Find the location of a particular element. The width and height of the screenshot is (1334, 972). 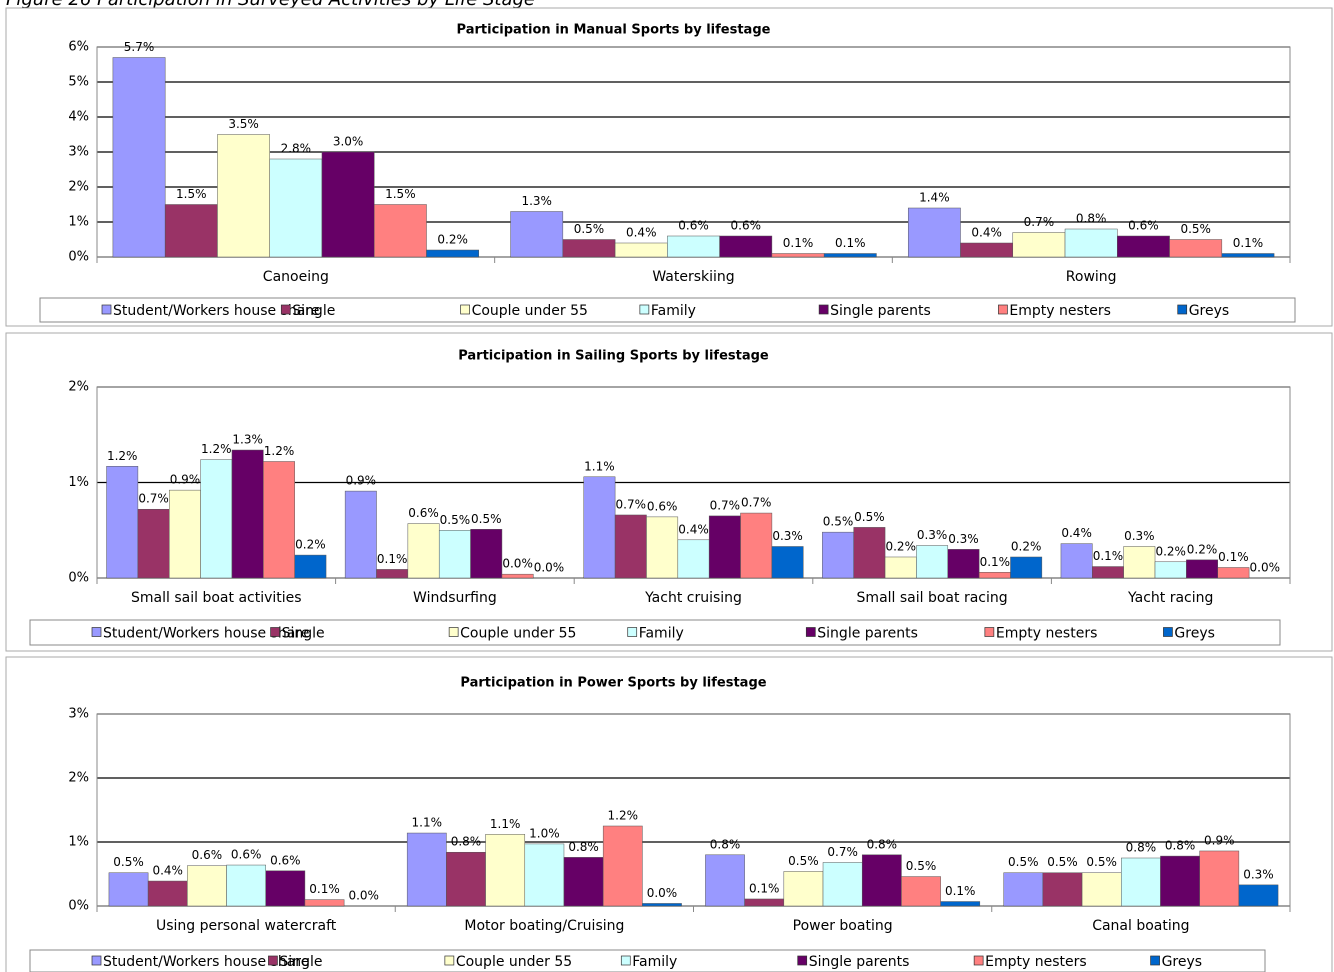

y-tick-label: 3% is located at coordinates (78, 714).